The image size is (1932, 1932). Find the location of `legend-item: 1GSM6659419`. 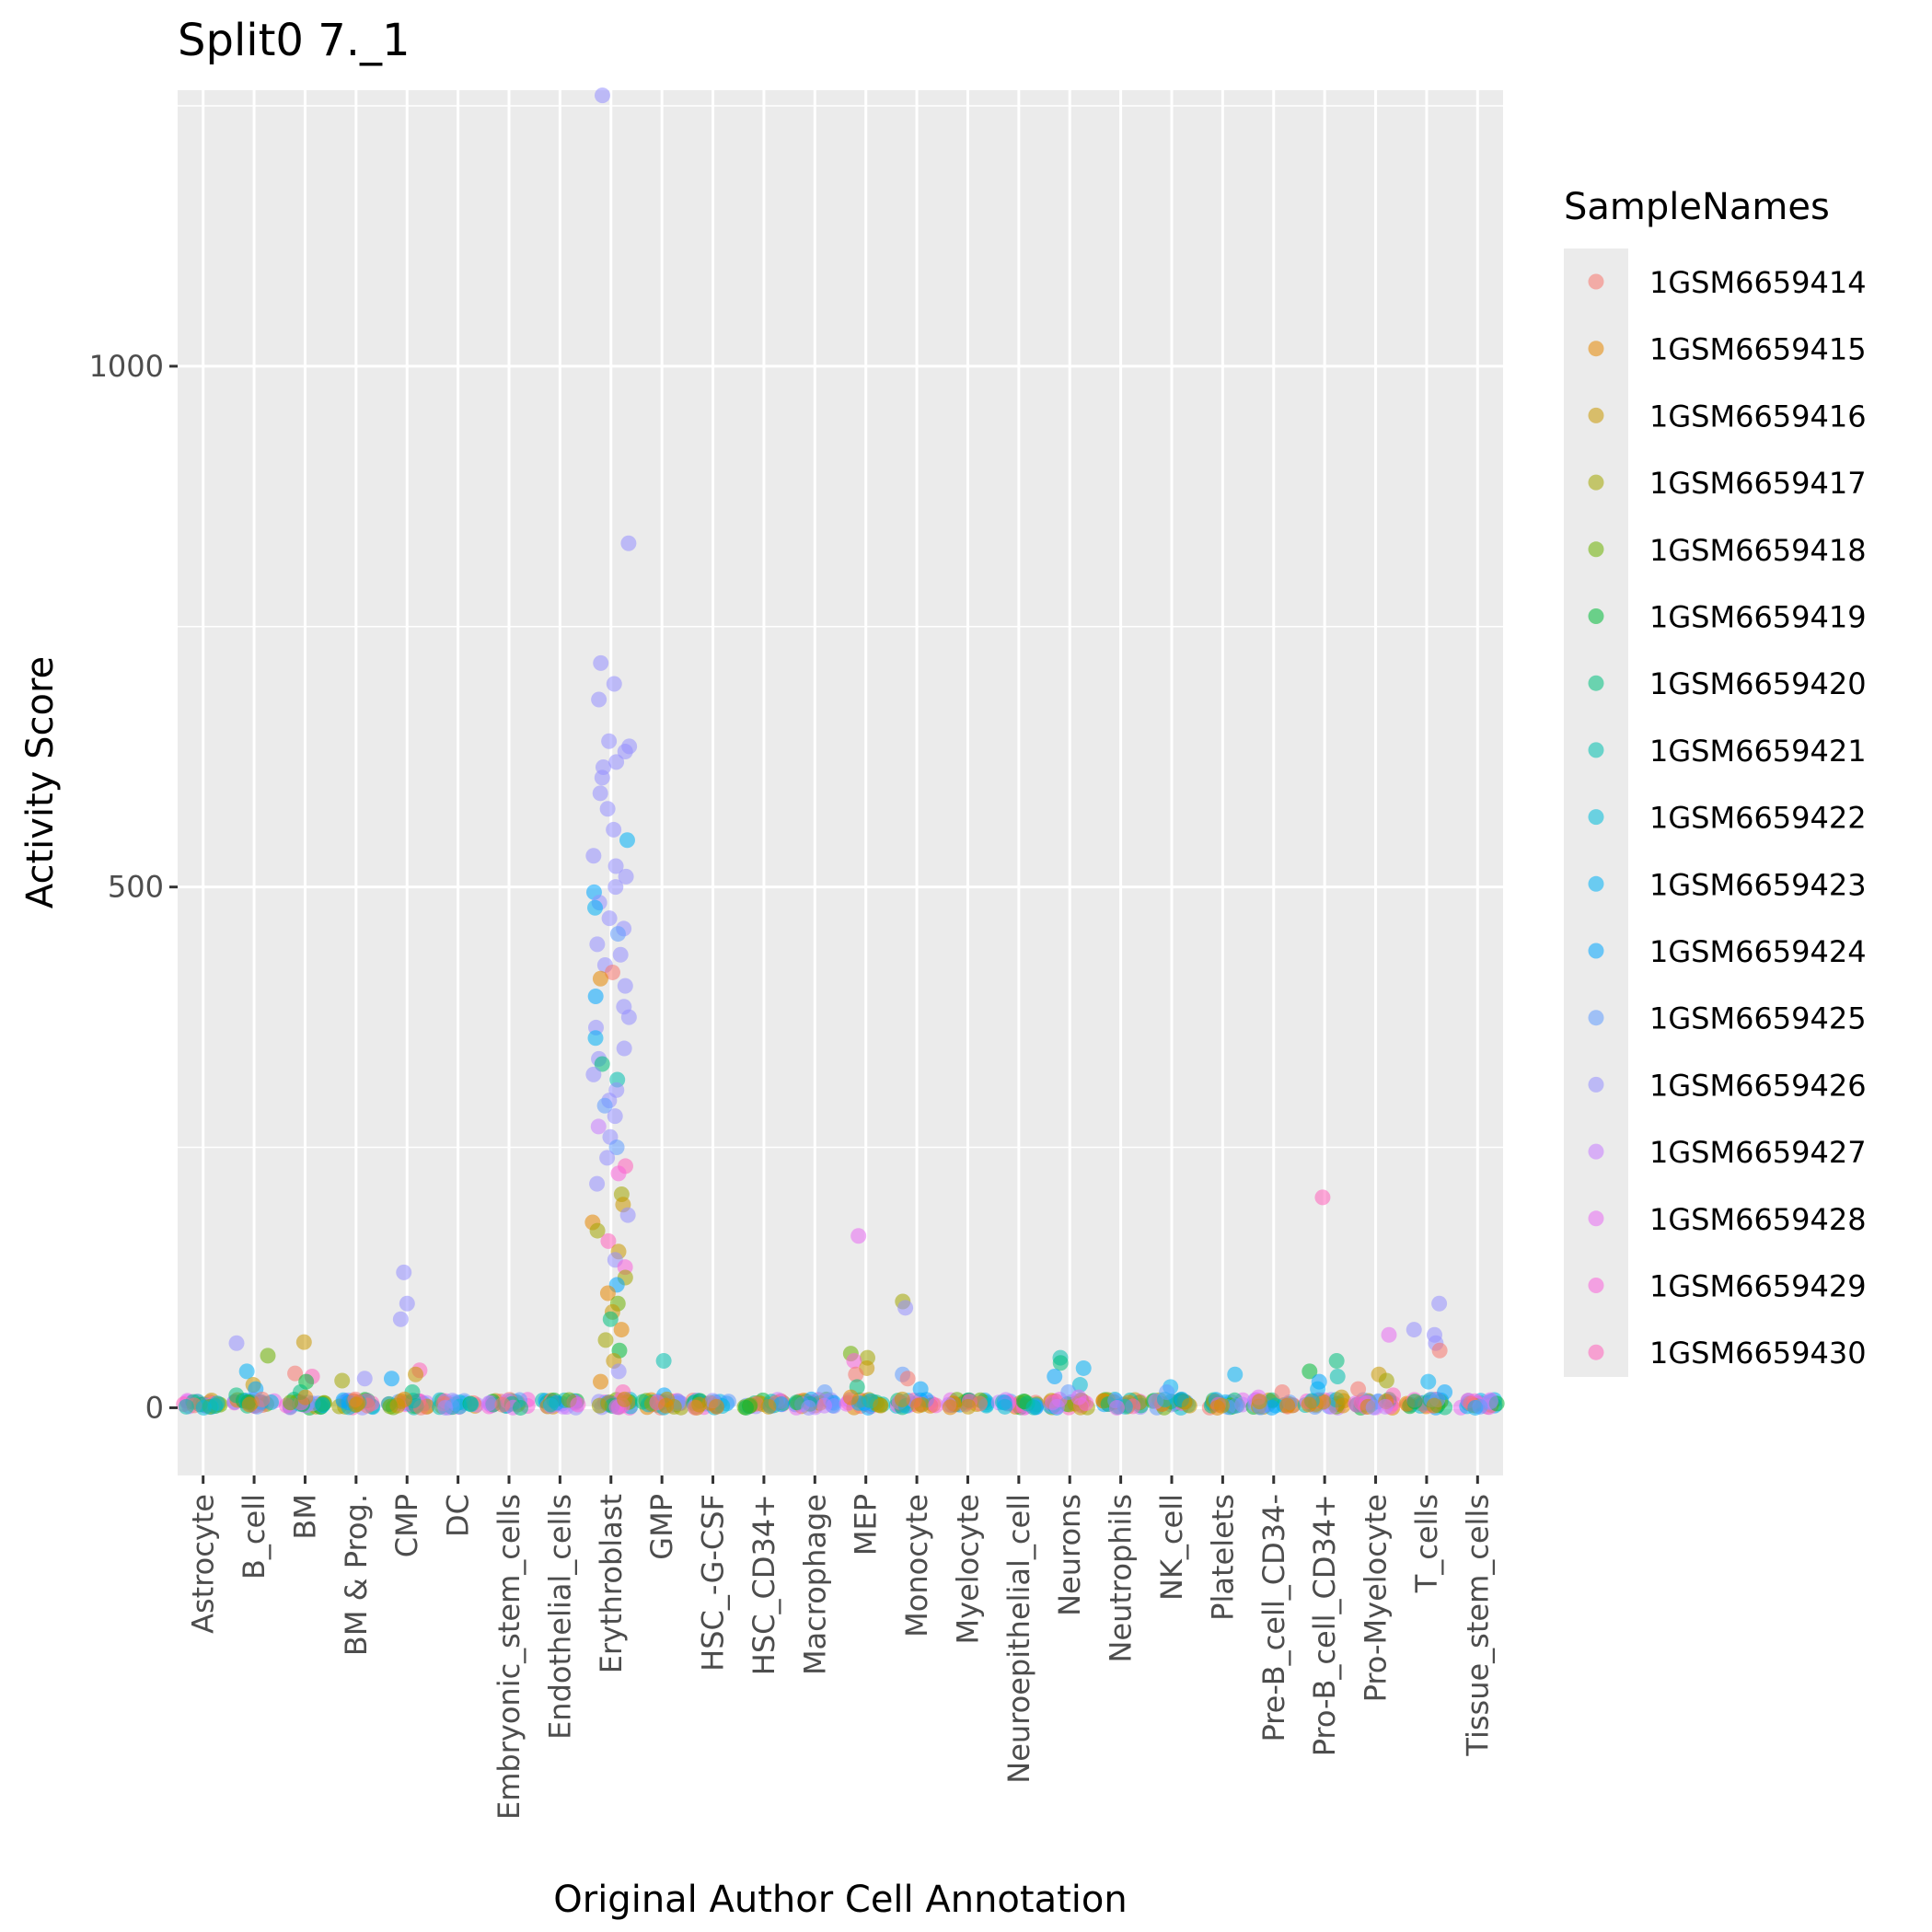

legend-item: 1GSM6659419 is located at coordinates (1728, 618).